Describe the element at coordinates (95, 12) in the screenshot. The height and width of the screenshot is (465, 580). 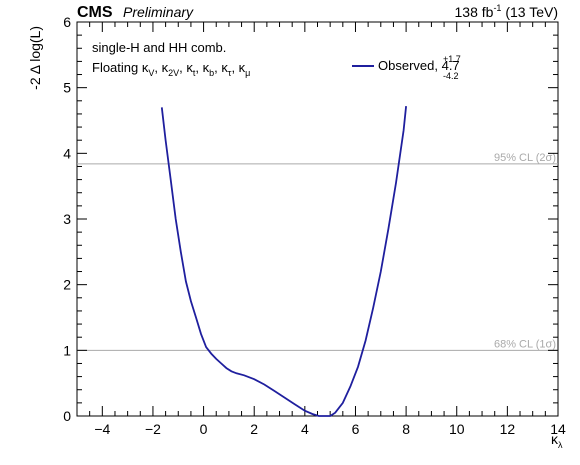
I see `experiment-label: CMS` at that location.